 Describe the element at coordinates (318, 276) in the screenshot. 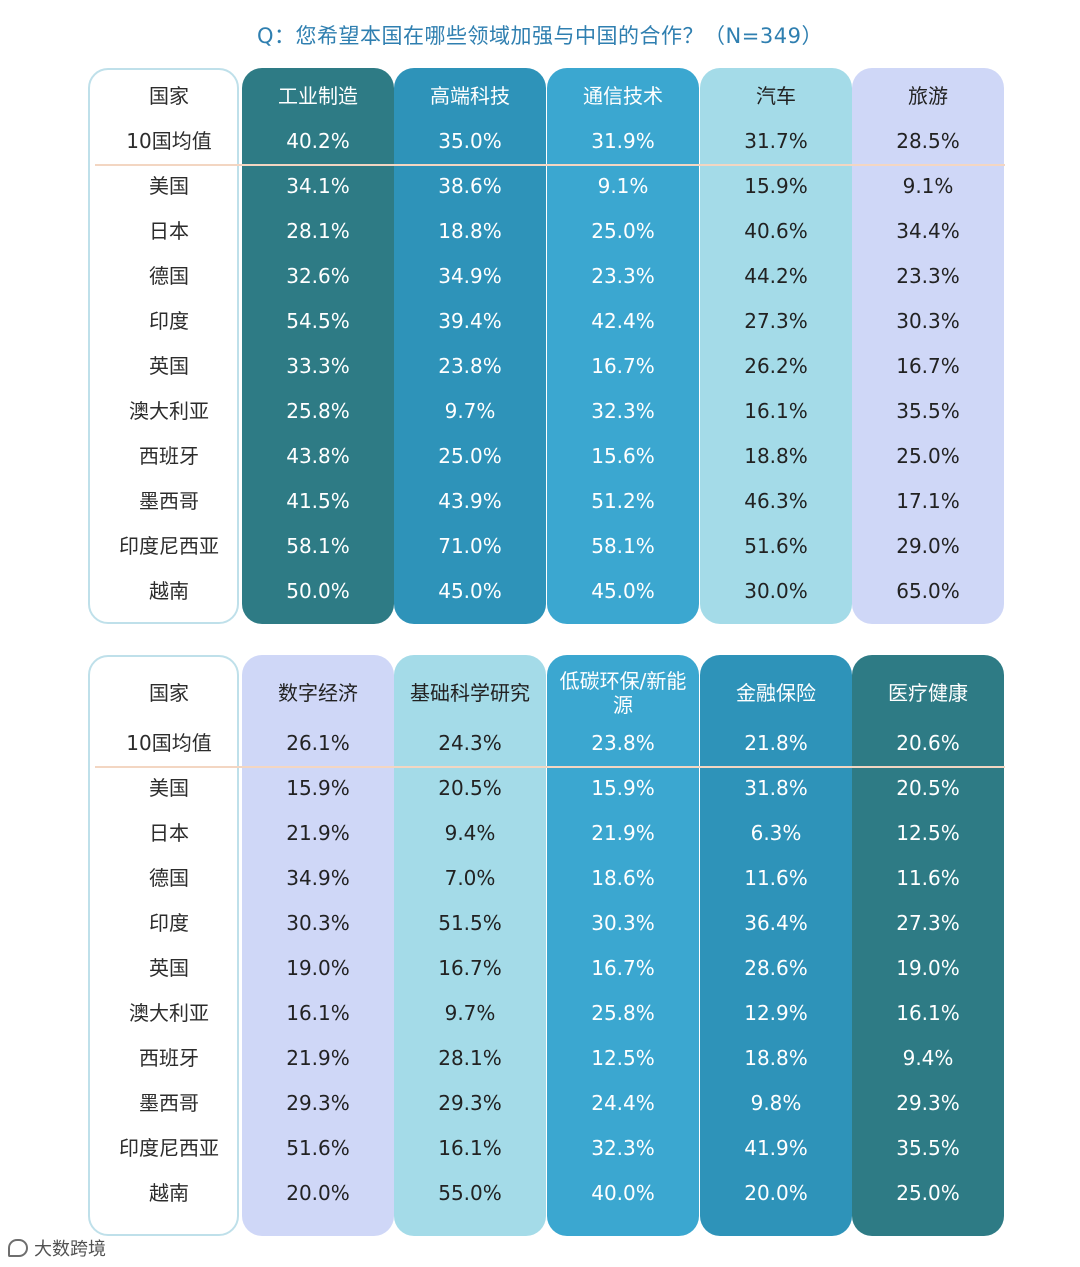

I see `table-cell: 32.6%` at that location.